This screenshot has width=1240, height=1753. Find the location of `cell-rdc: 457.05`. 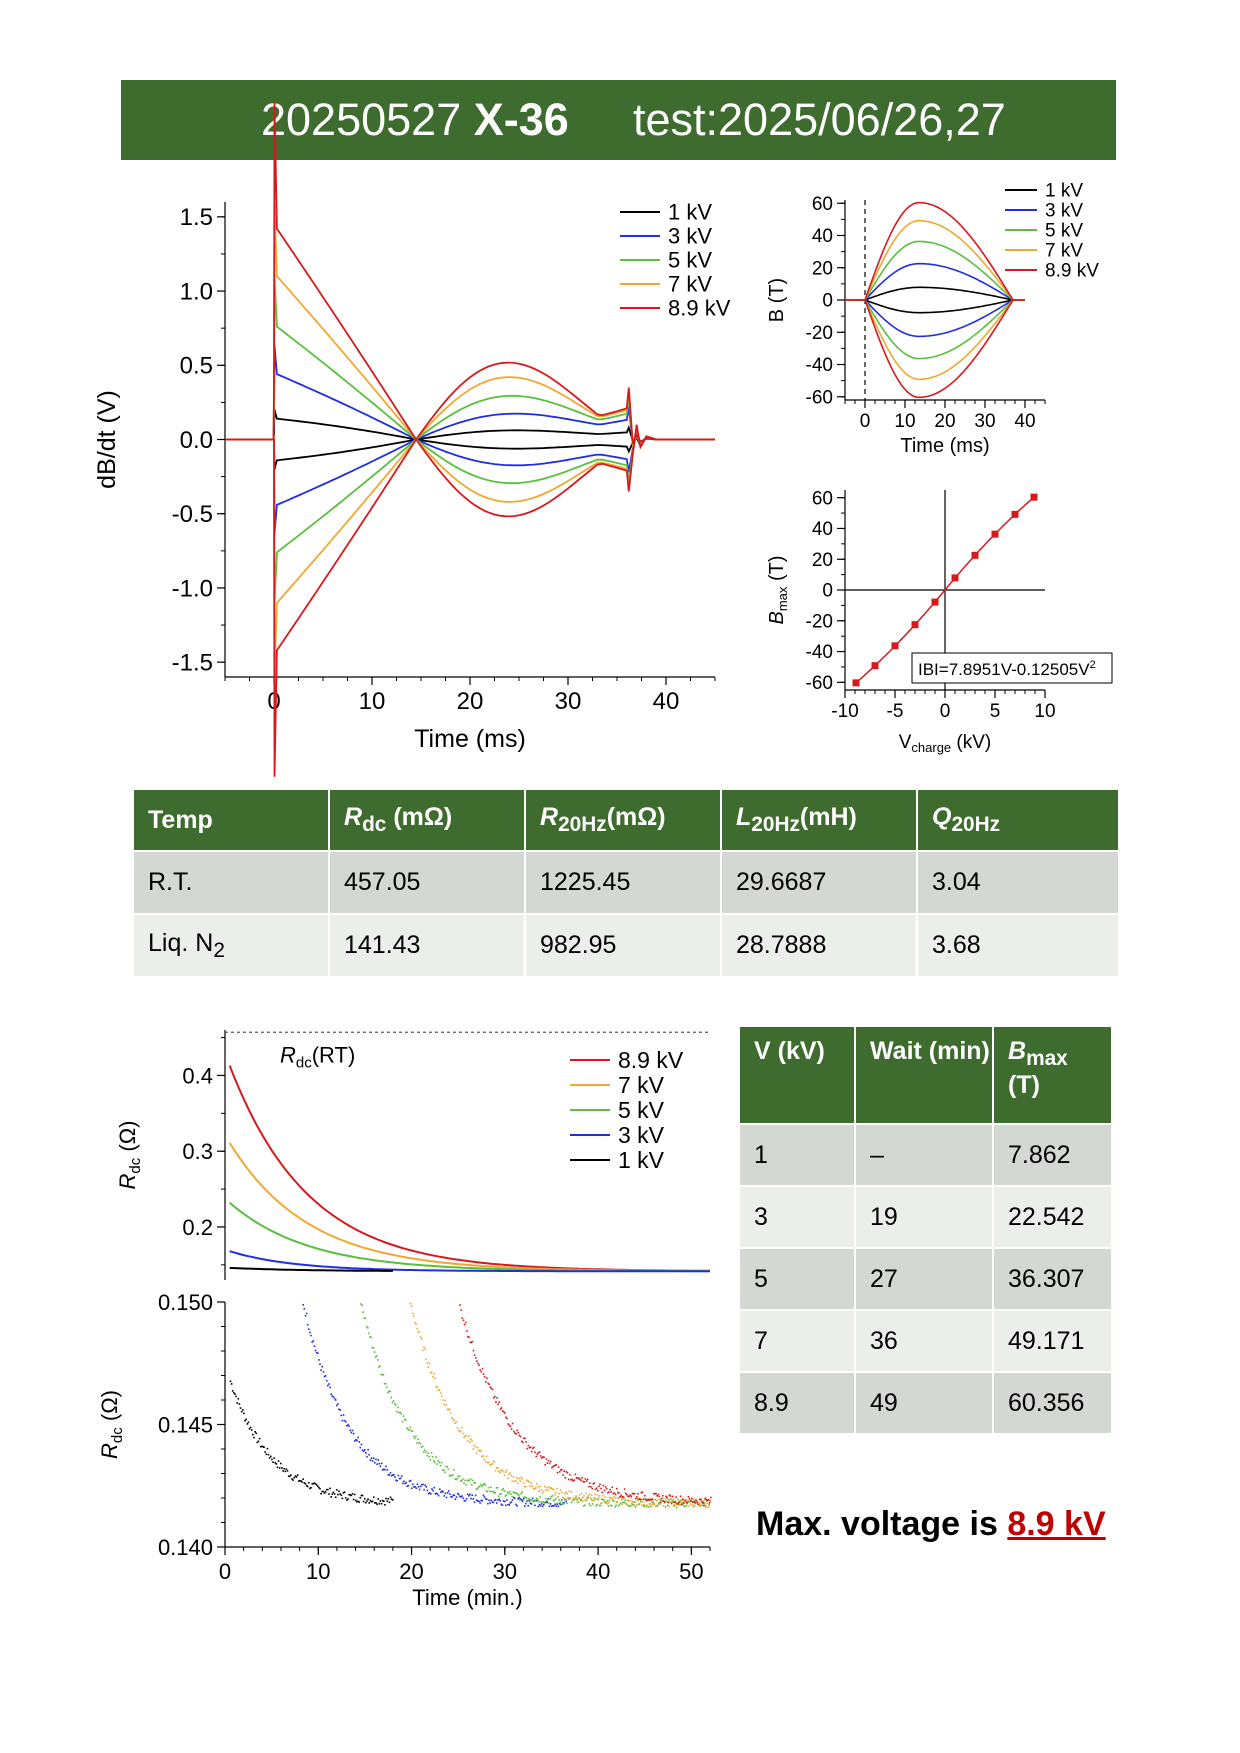

cell-rdc: 457.05 is located at coordinates (427, 882).